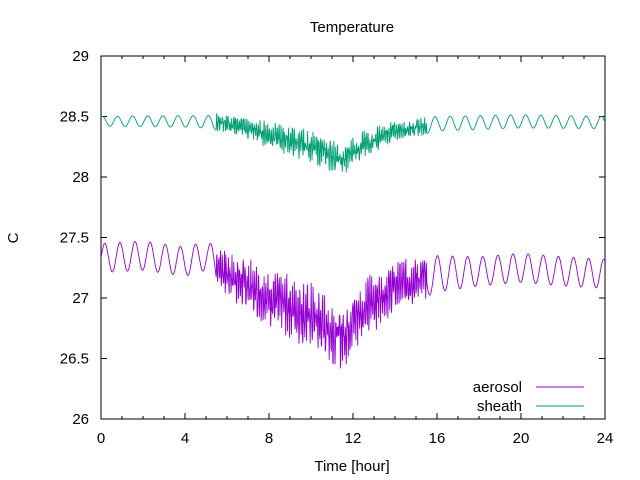 The height and width of the screenshot is (480, 640). What do you see at coordinates (351, 466) in the screenshot?
I see `x-axis-label: Time [hour]` at bounding box center [351, 466].